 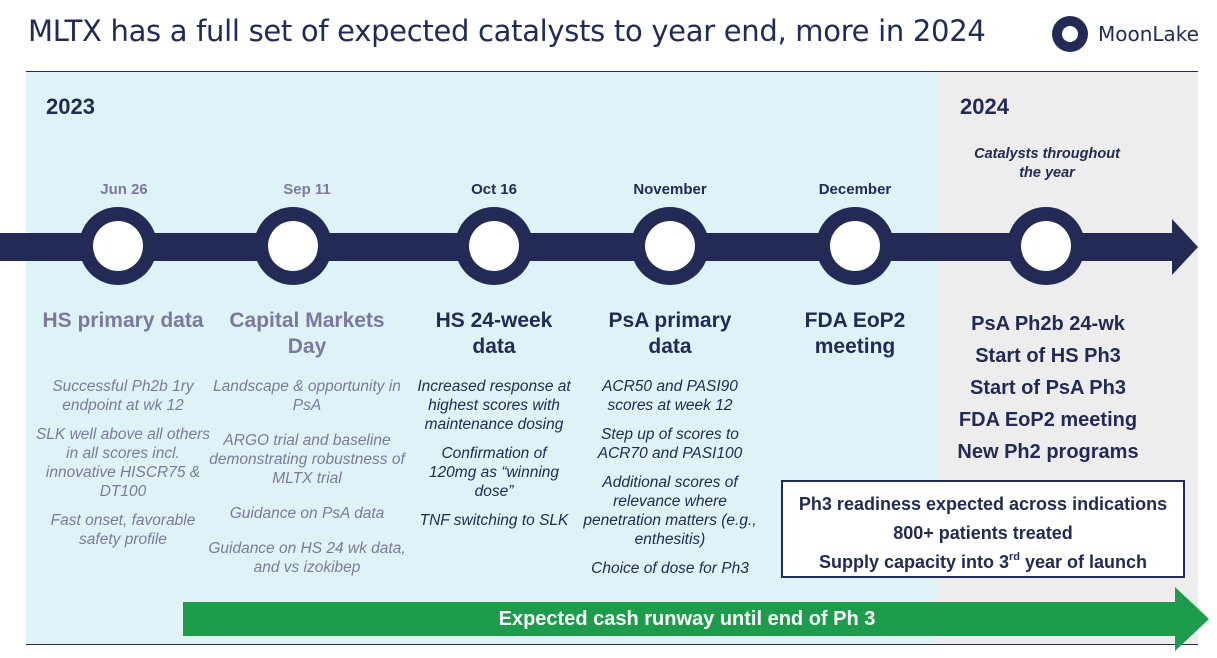 I want to click on milestone-node-2024, so click(x=1046, y=246).